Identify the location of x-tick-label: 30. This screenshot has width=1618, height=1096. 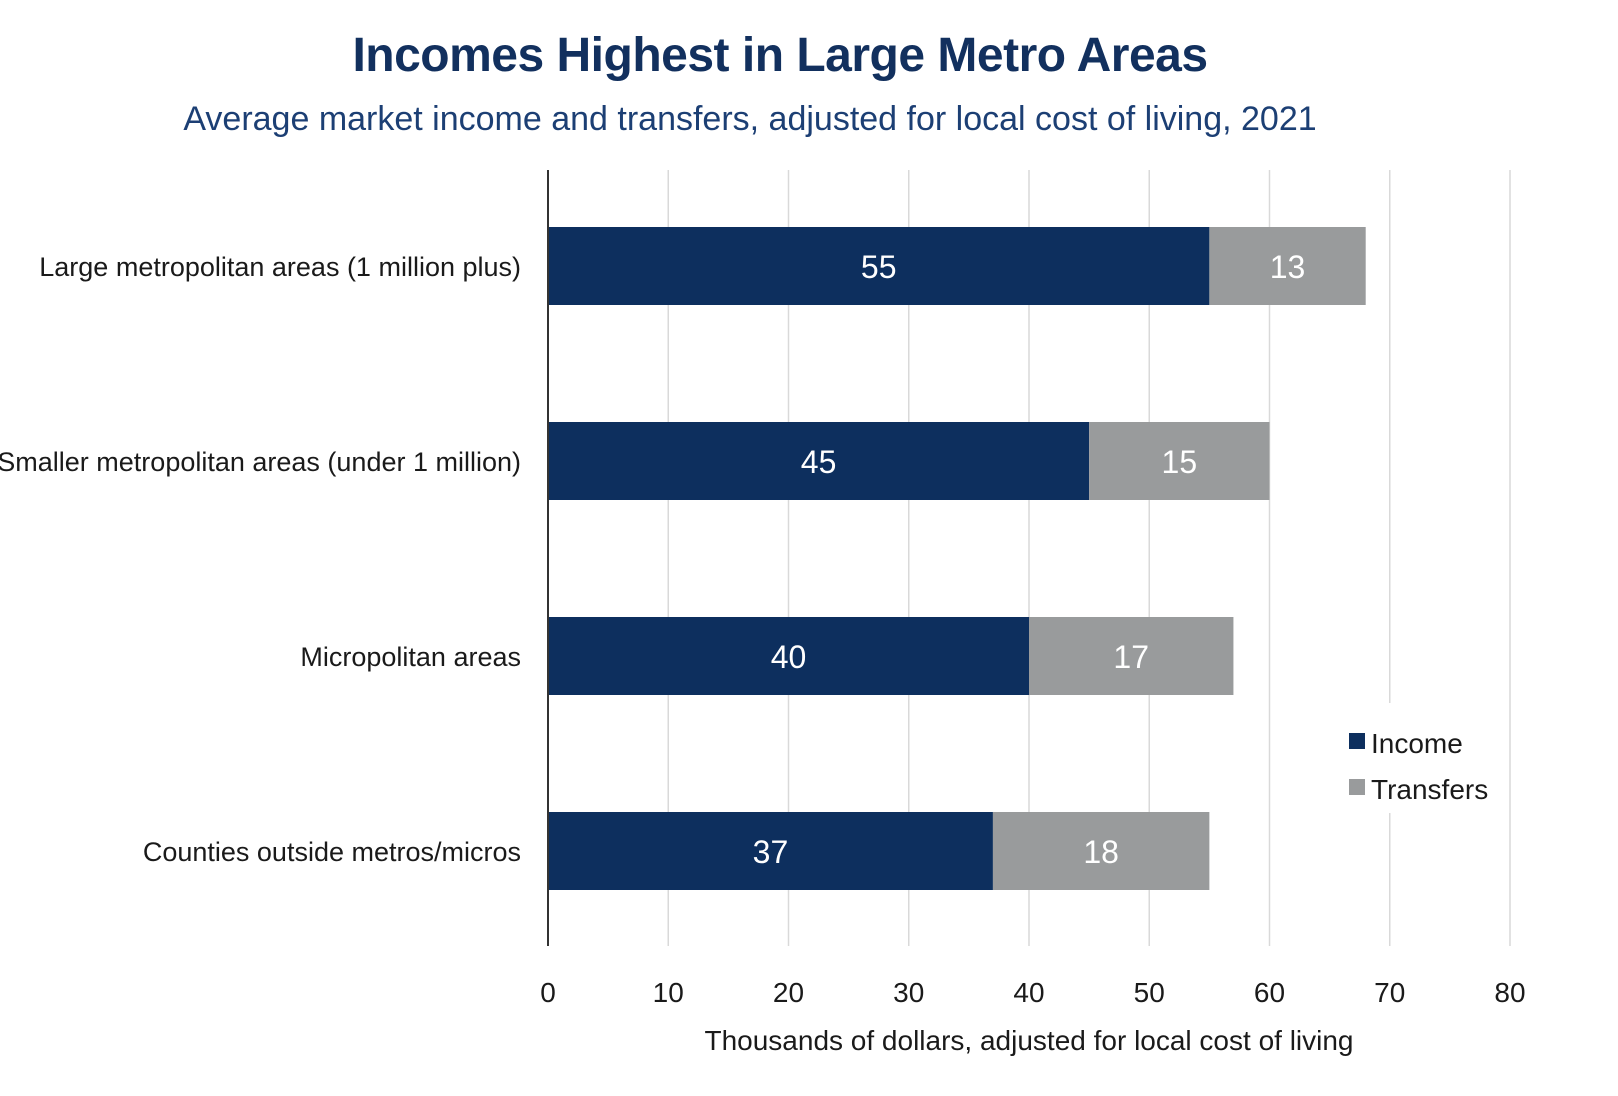
(908, 992).